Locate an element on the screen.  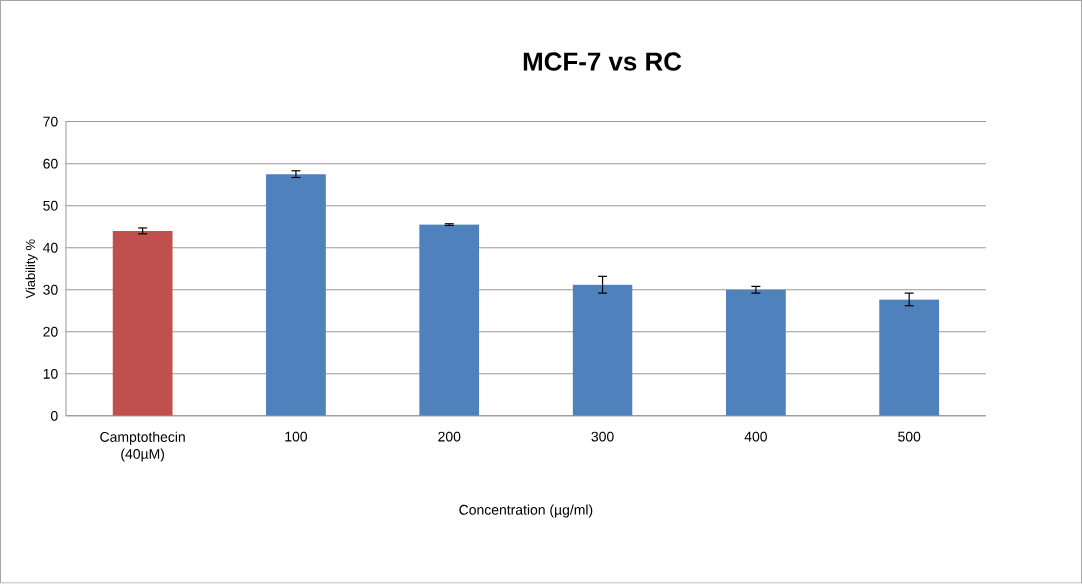
y-tick-label: 20 is located at coordinates (50, 332).